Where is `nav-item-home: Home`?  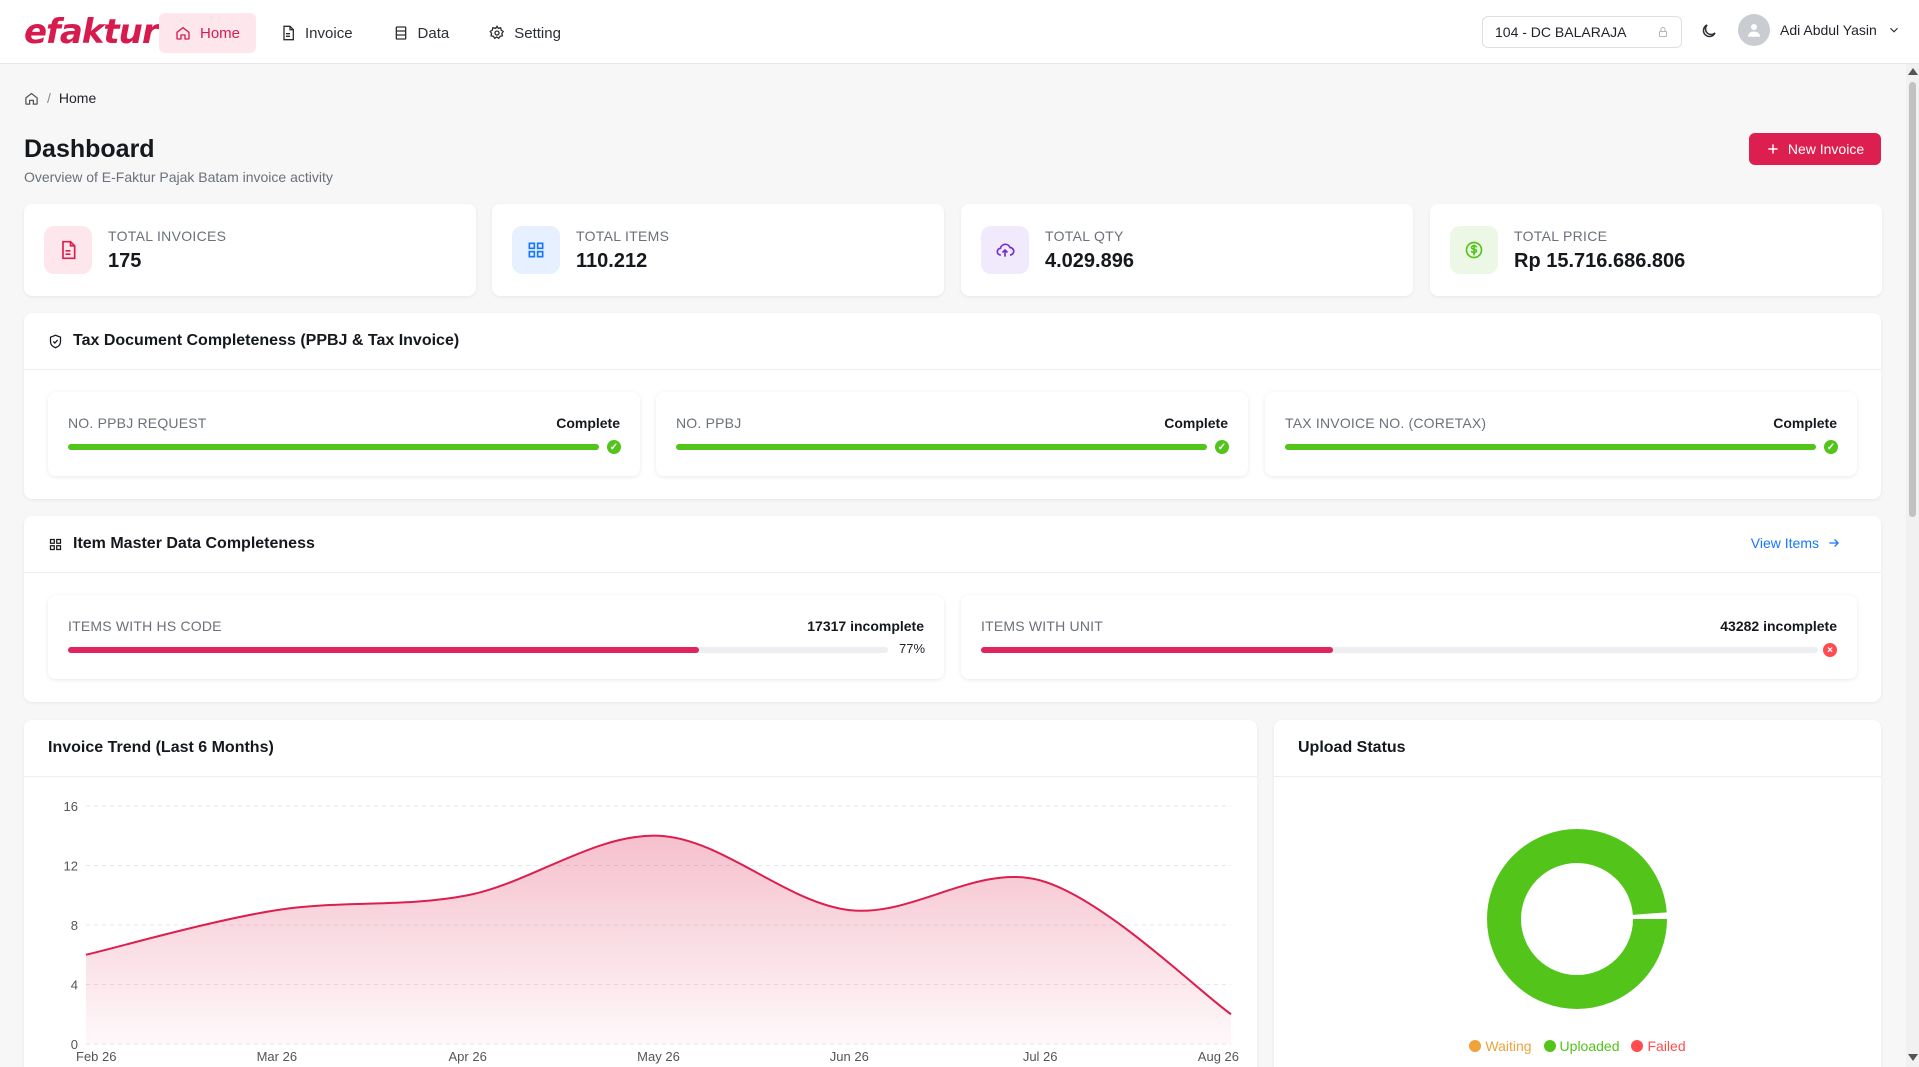 nav-item-home: Home is located at coordinates (208, 33).